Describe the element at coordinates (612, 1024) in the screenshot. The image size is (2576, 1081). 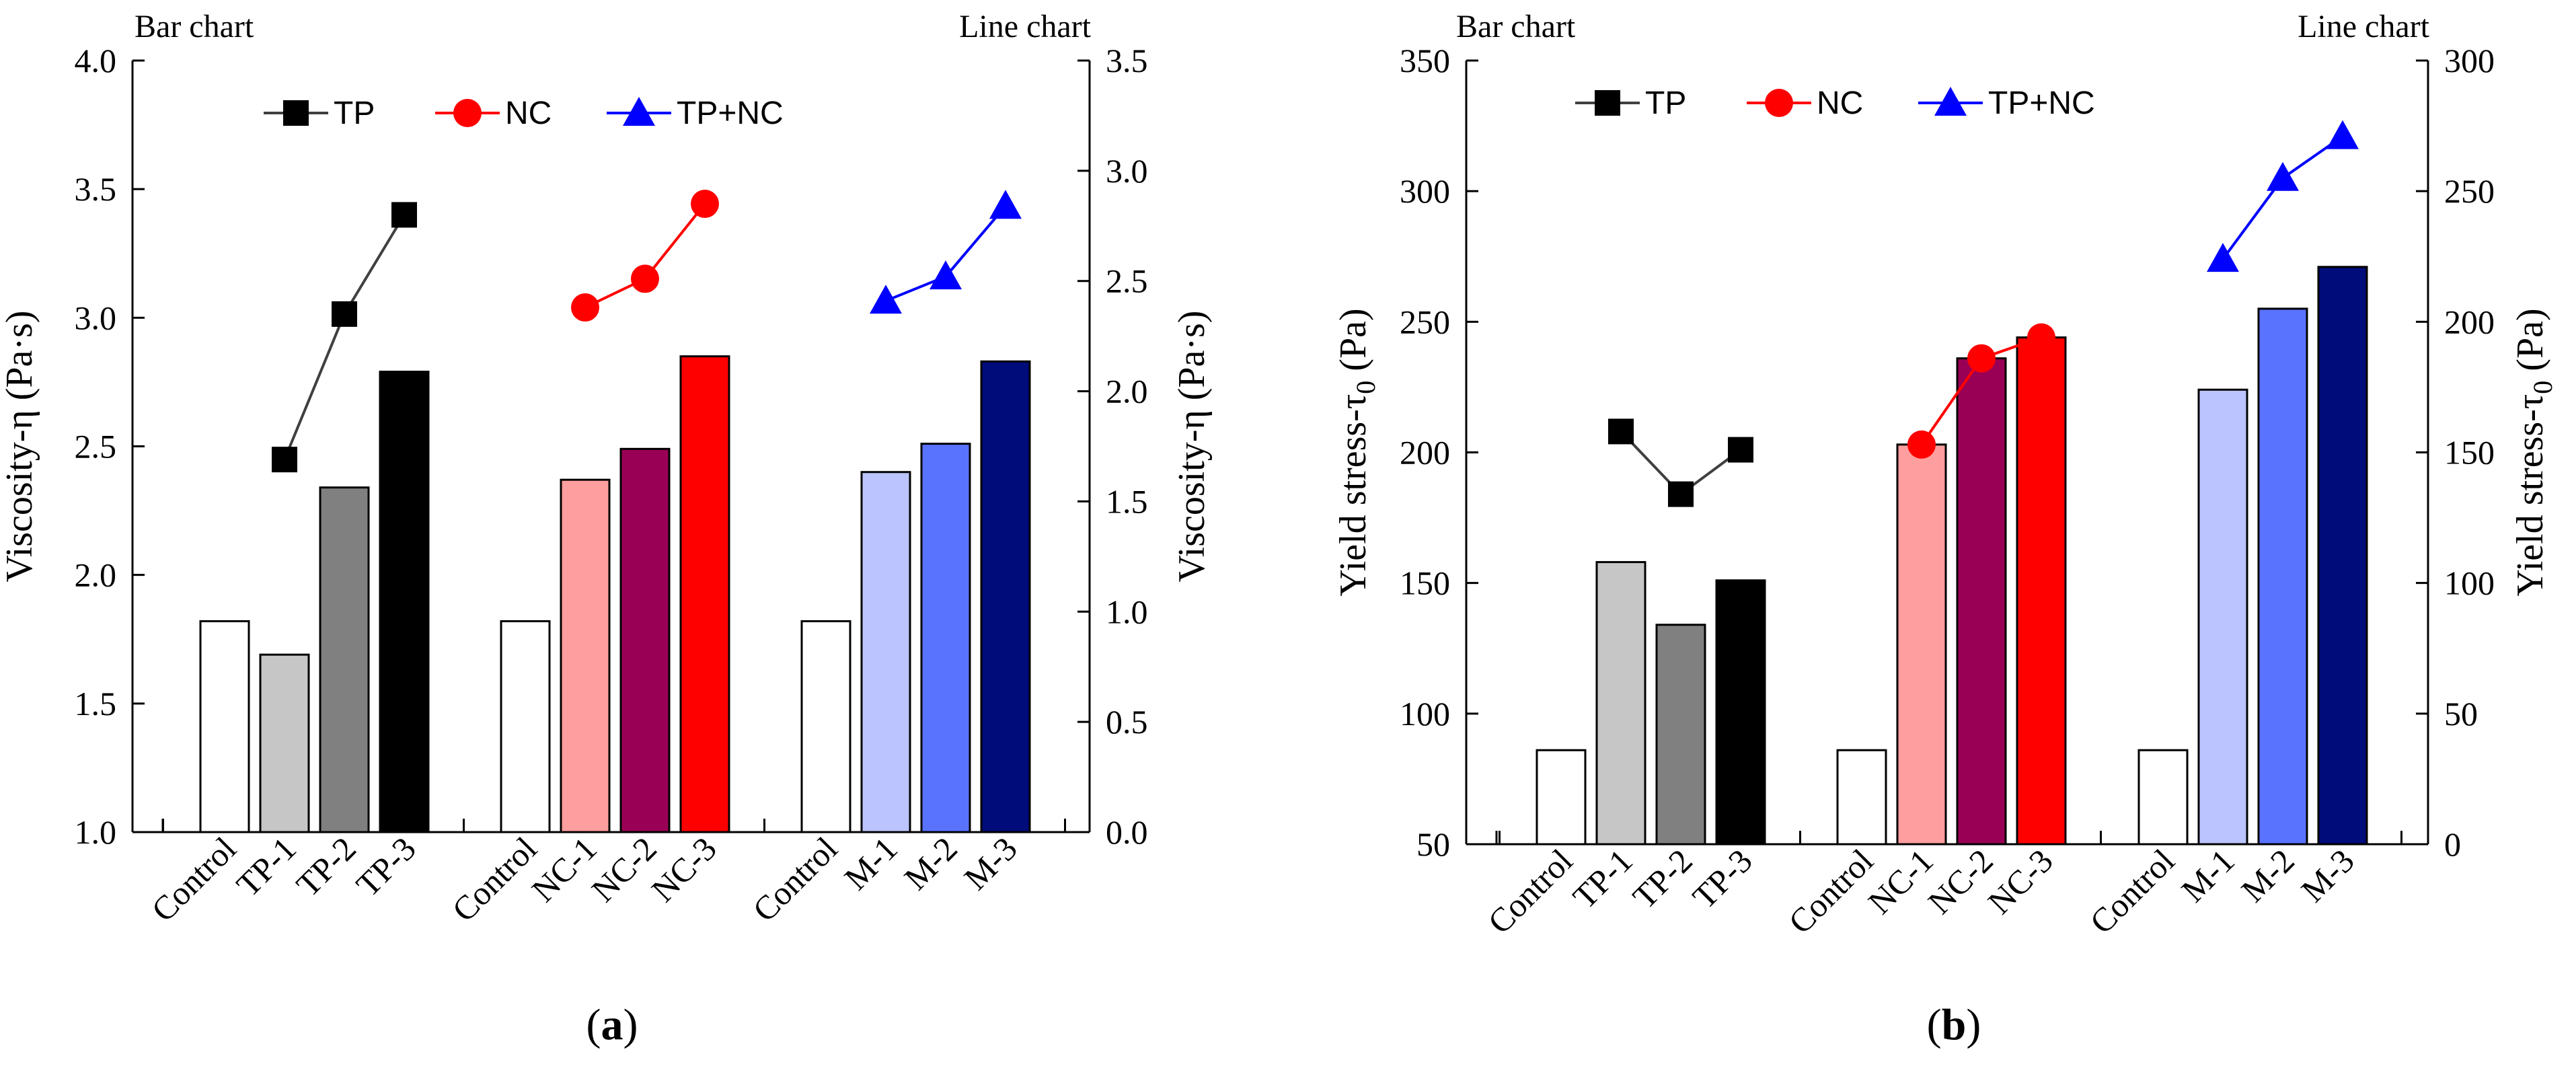
I see `subfigure-label: (a)` at that location.